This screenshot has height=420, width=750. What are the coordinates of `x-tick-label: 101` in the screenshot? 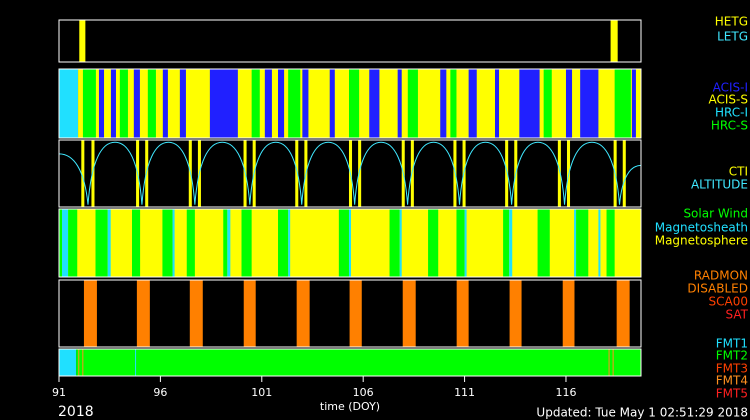 It's located at (261, 392).